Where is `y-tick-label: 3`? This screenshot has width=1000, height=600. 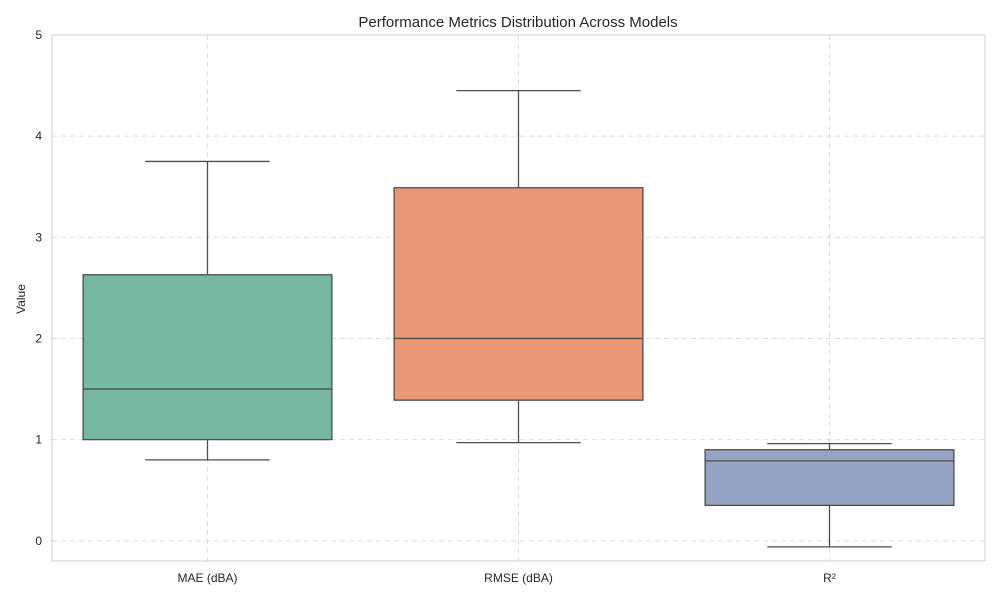 y-tick-label: 3 is located at coordinates (38, 237).